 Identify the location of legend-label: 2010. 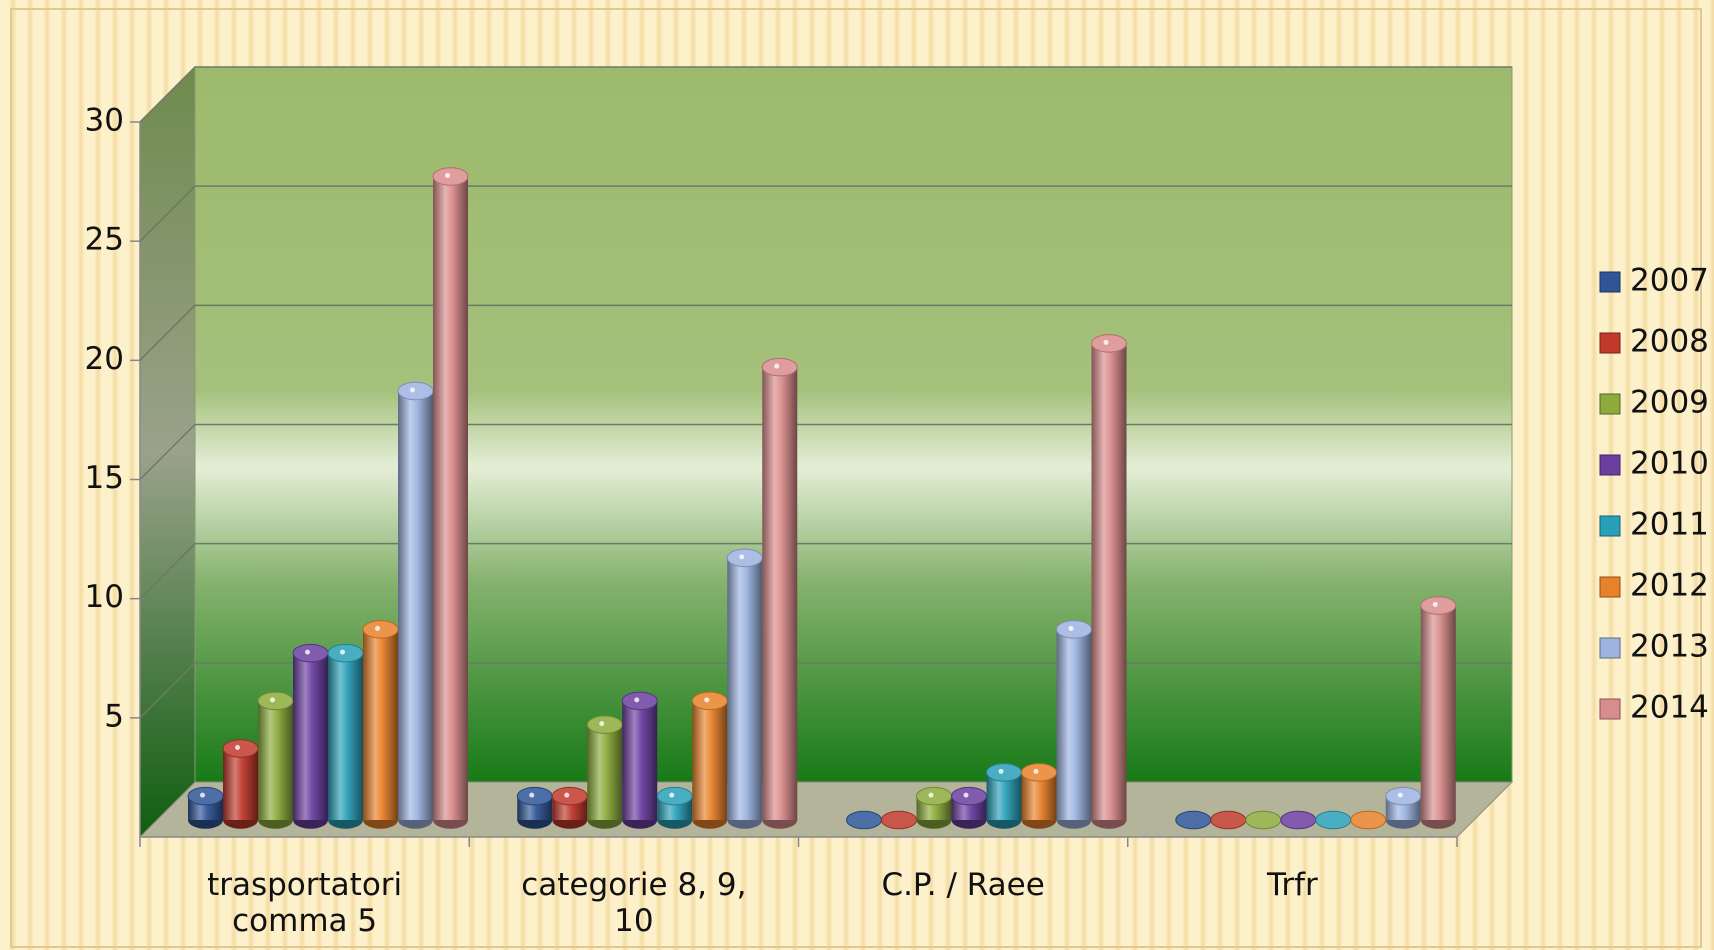
(1669, 464).